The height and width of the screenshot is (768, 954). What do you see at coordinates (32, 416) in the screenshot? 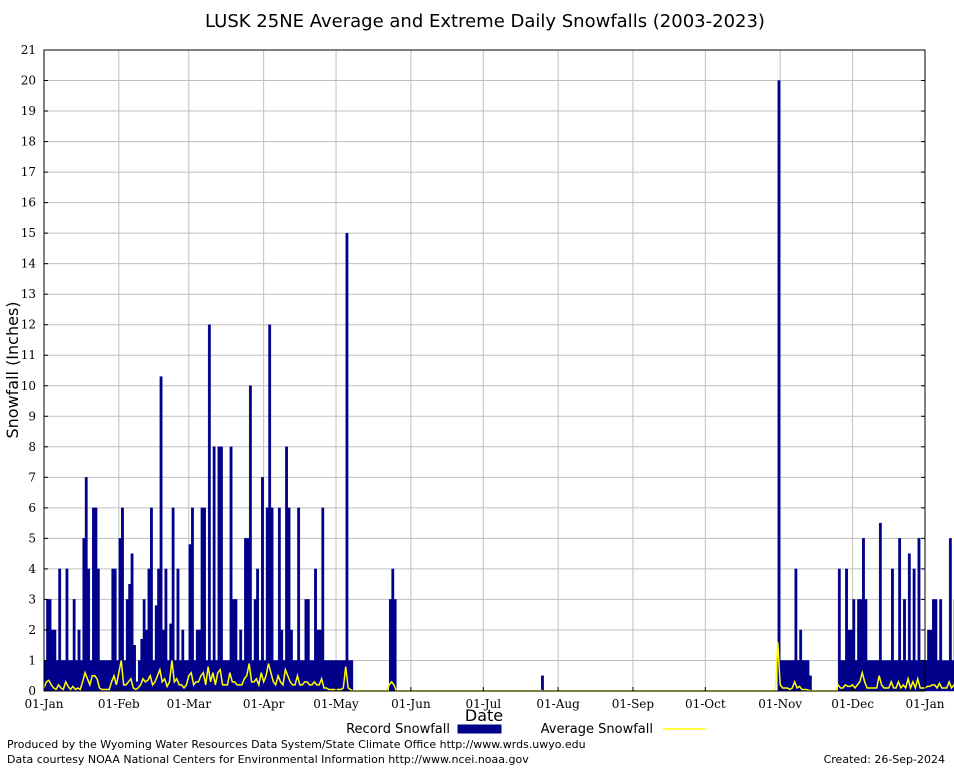
I see `y-tick-label: 9` at bounding box center [32, 416].